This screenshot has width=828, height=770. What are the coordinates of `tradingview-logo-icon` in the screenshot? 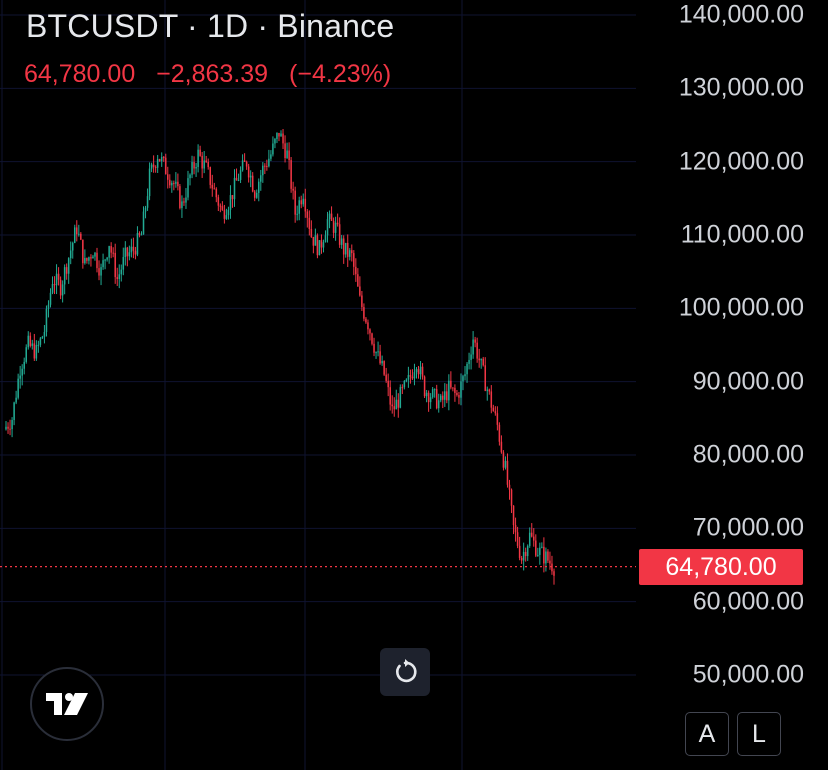 It's located at (67, 704).